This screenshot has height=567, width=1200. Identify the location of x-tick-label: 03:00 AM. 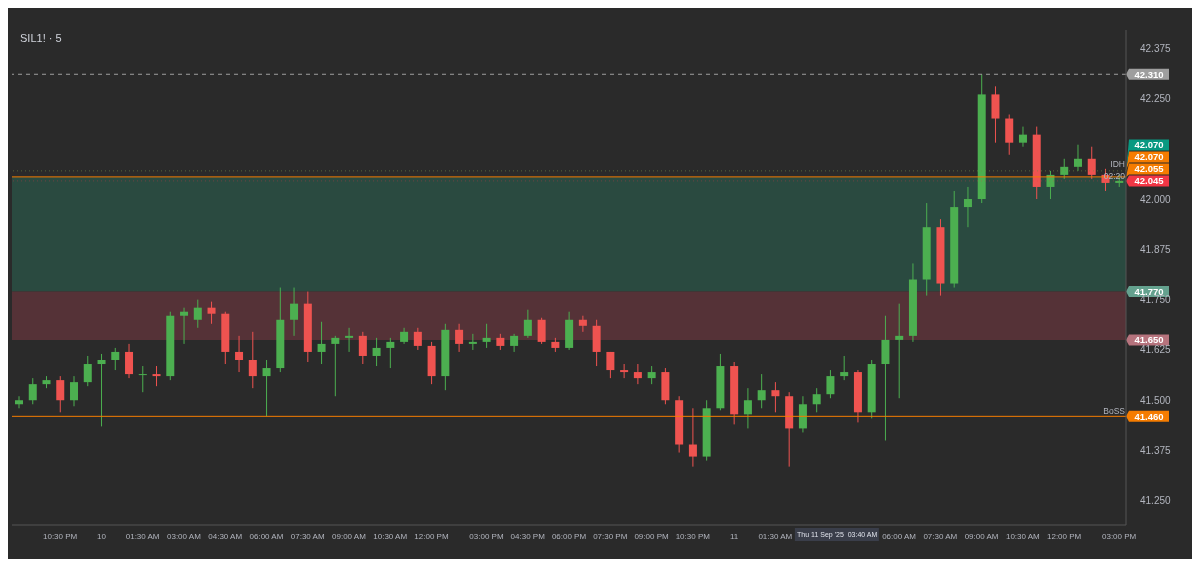
(184, 536).